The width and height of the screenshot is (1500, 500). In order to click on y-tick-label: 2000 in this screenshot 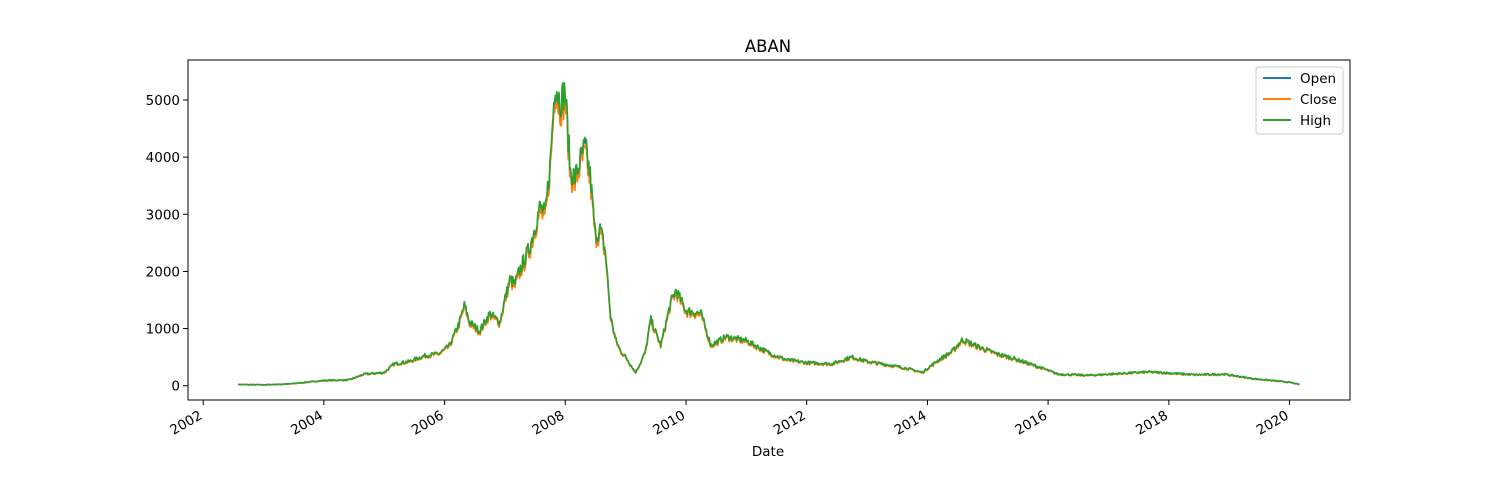, I will do `click(163, 272)`.